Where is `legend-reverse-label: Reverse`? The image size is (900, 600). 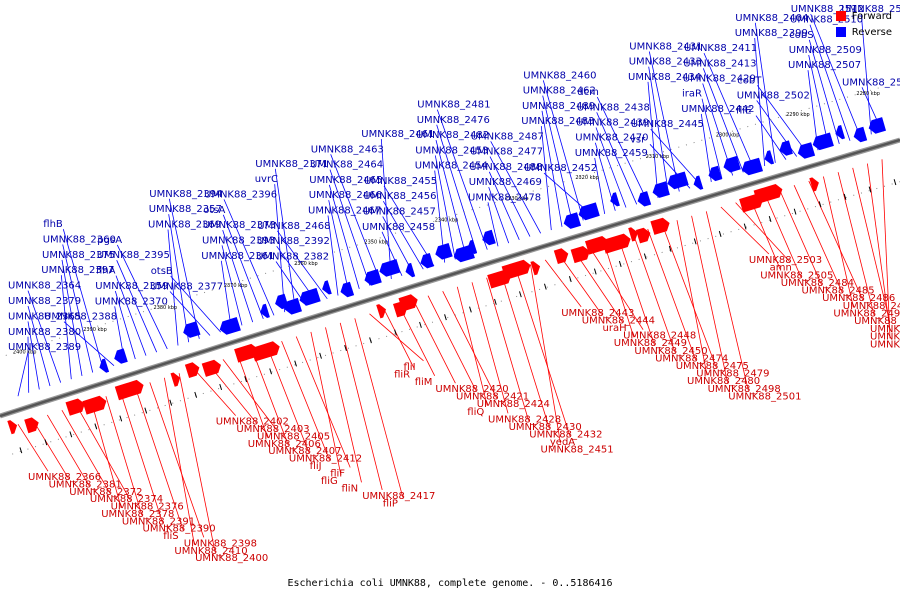 legend-reverse-label: Reverse is located at coordinates (871, 32).